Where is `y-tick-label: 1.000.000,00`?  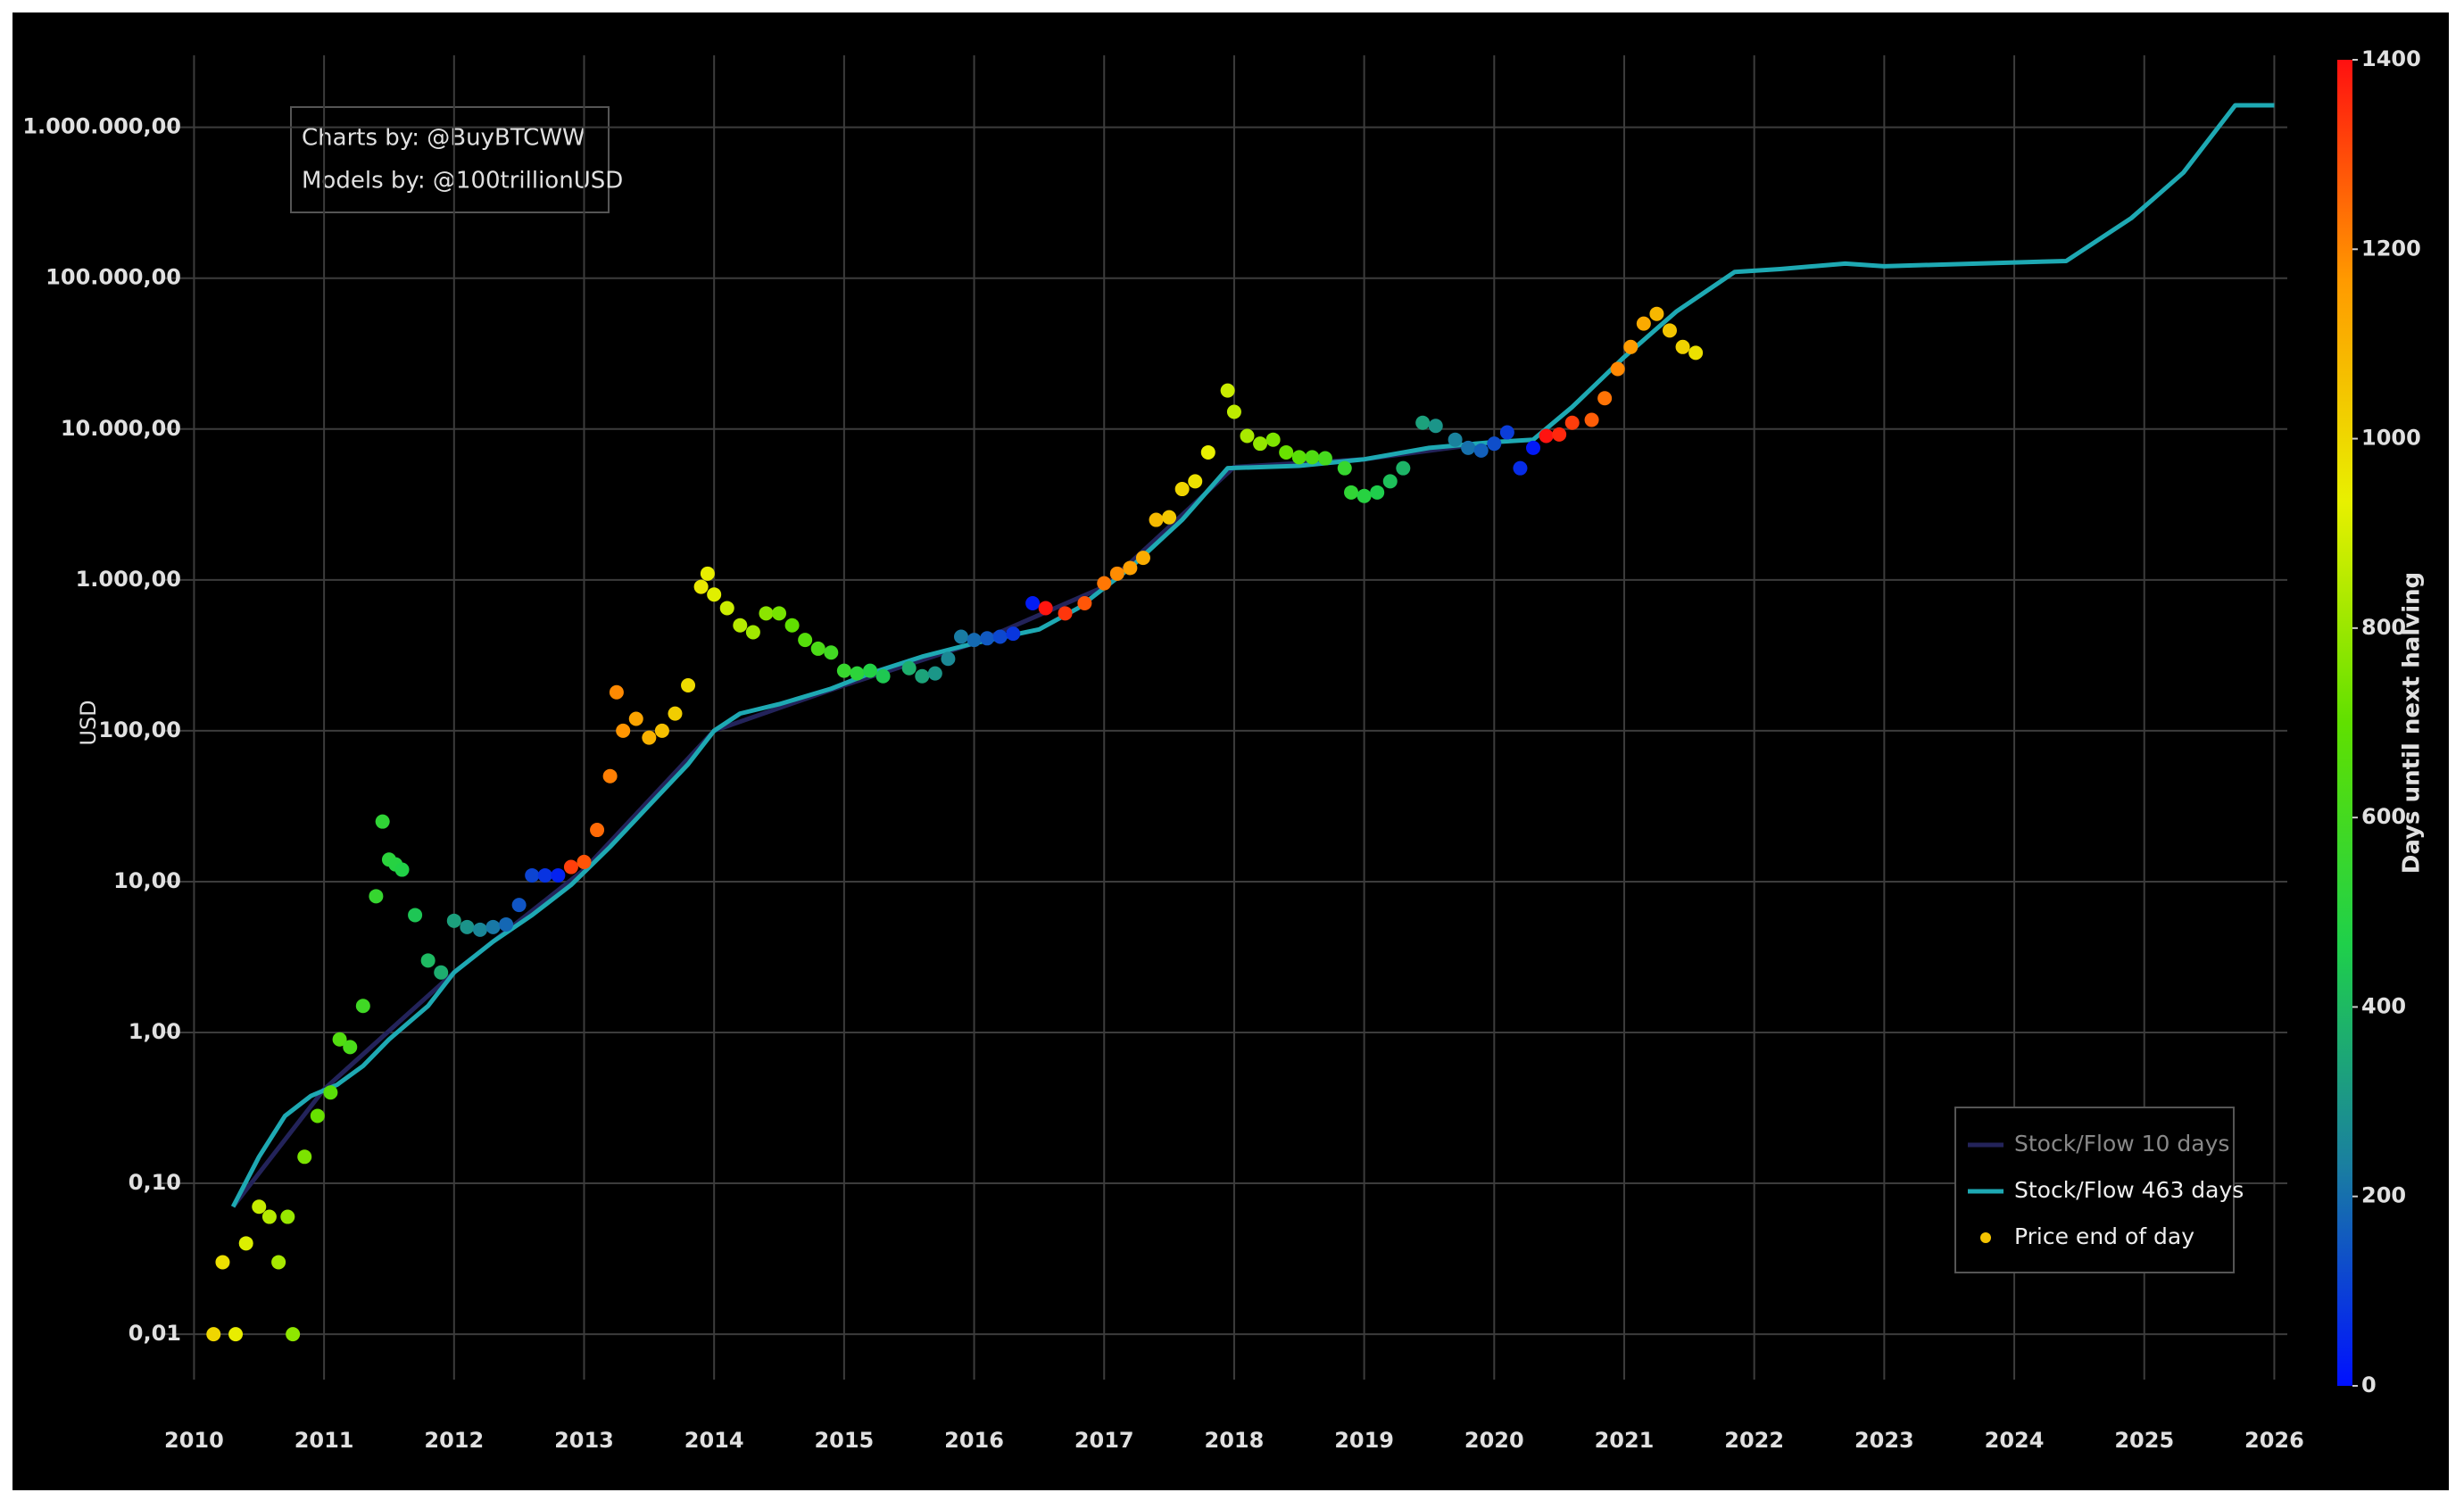 y-tick-label: 1.000.000,00 is located at coordinates (101, 126).